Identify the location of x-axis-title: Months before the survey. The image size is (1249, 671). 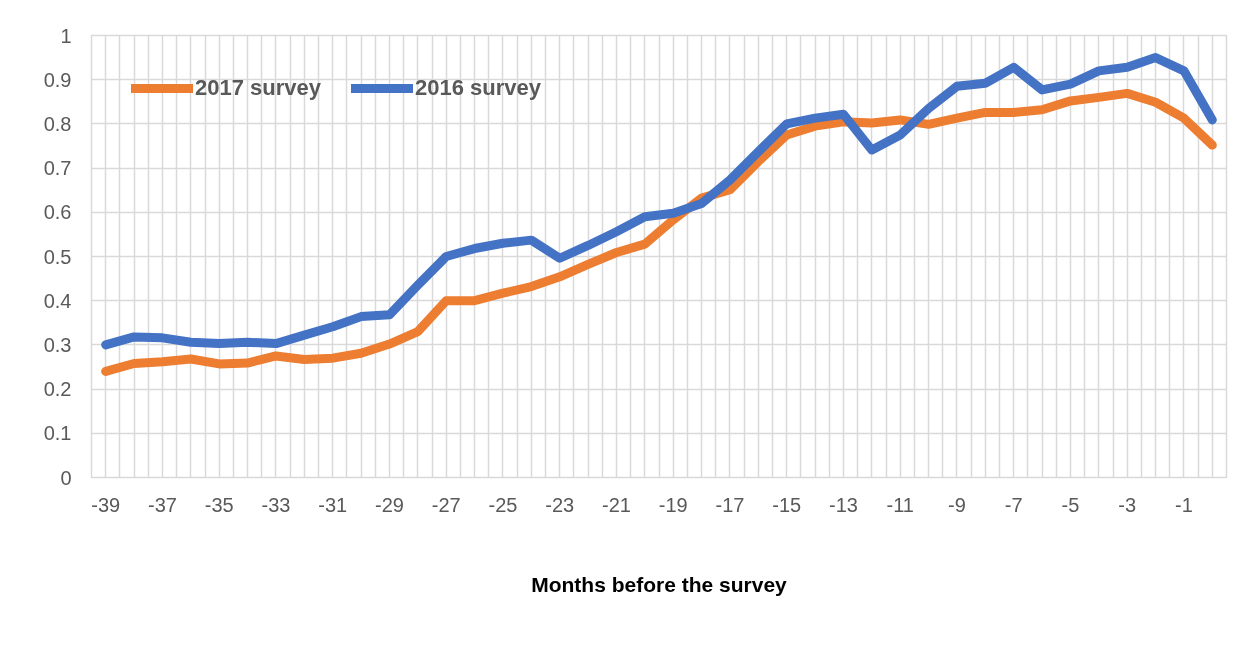
(659, 584).